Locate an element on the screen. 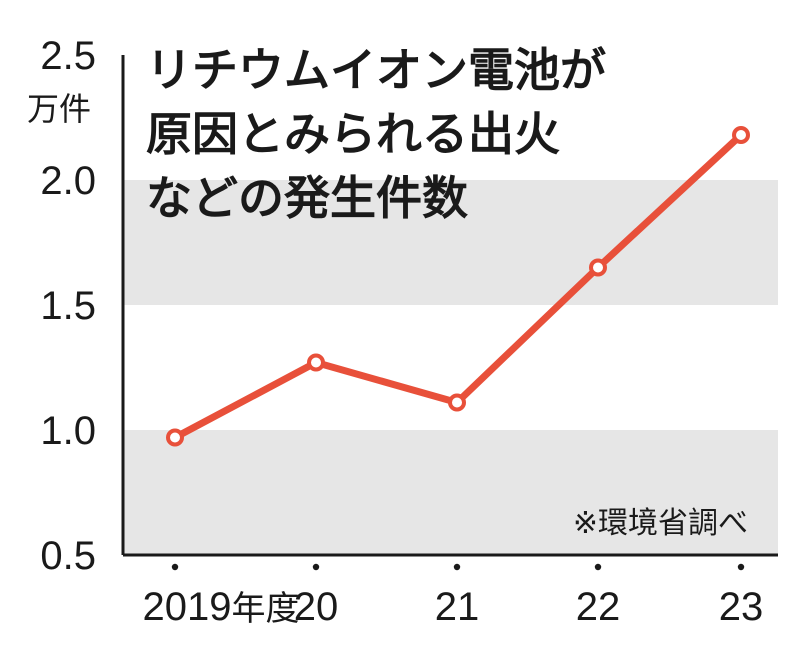 This screenshot has height=649, width=800. y-tick-label: 2.5 is located at coordinates (68, 56).